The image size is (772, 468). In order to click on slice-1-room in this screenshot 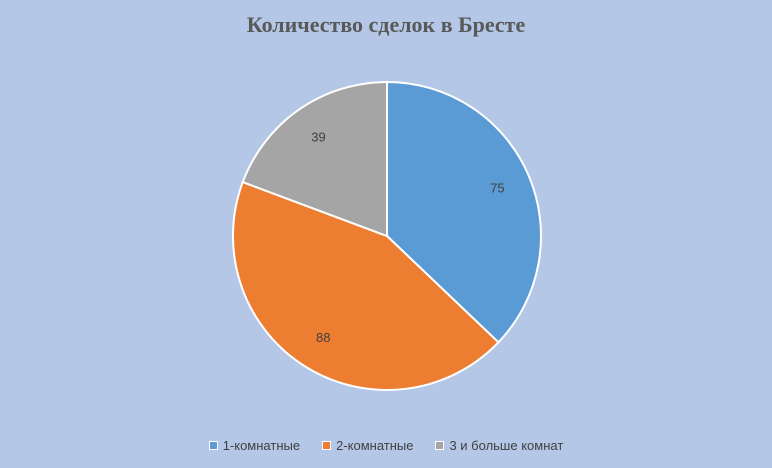, I will do `click(464, 212)`.